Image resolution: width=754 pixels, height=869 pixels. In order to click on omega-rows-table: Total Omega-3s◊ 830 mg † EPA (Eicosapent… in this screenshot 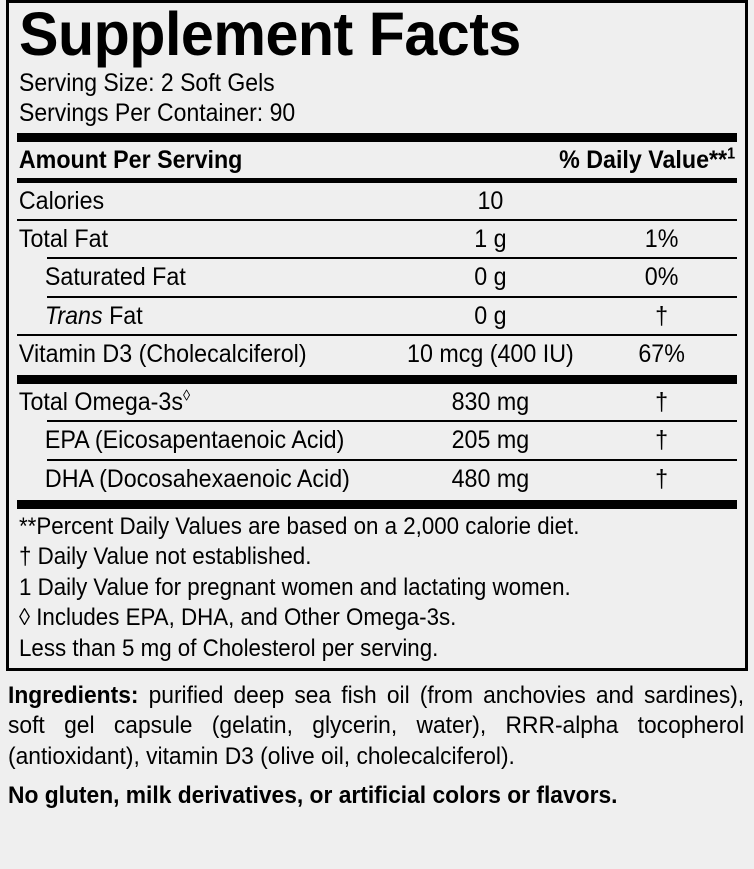, I will do `click(377, 440)`.